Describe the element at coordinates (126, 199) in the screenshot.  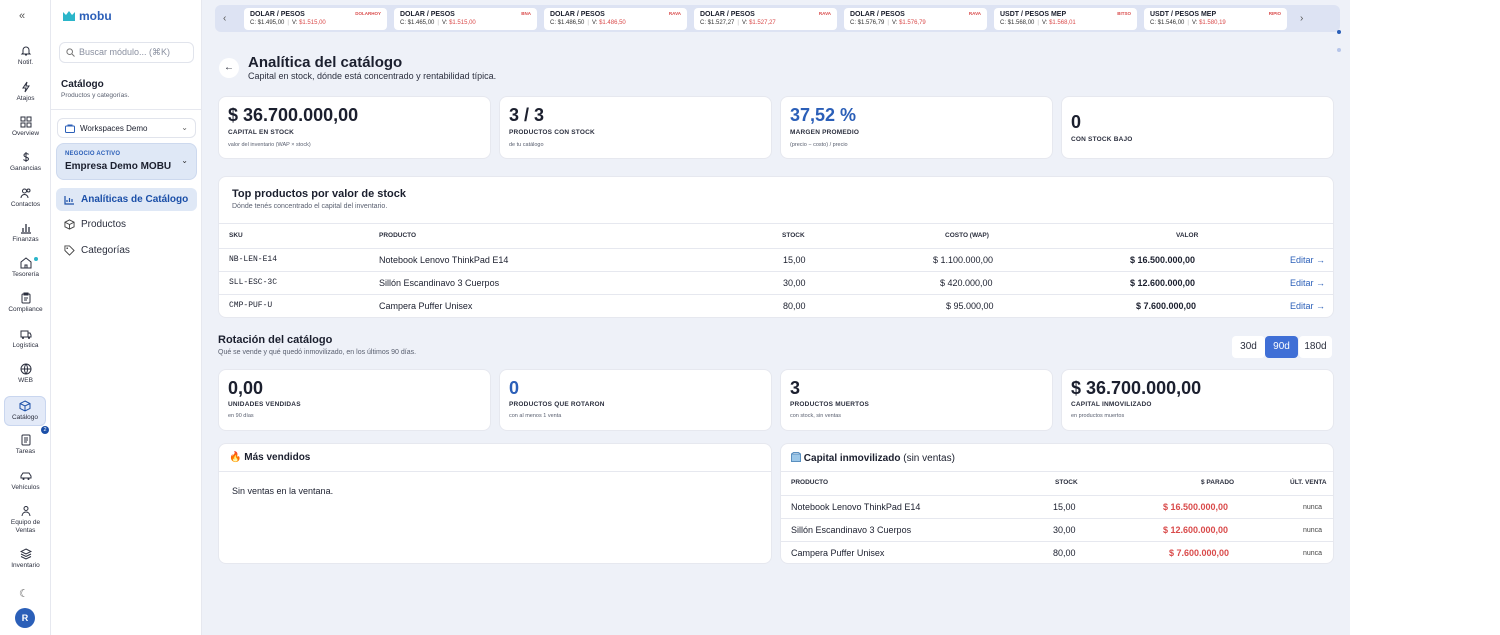
I see `nav-analiticas-catalogo: Analíticas de Catálogo` at that location.